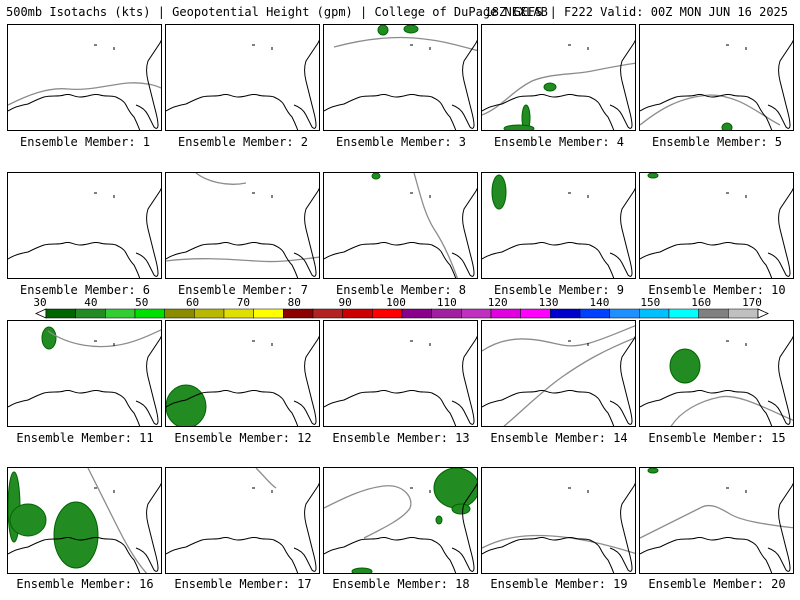 This screenshot has width=800, height=600. I want to click on colorbar-tick-label: 50, so click(142, 302).